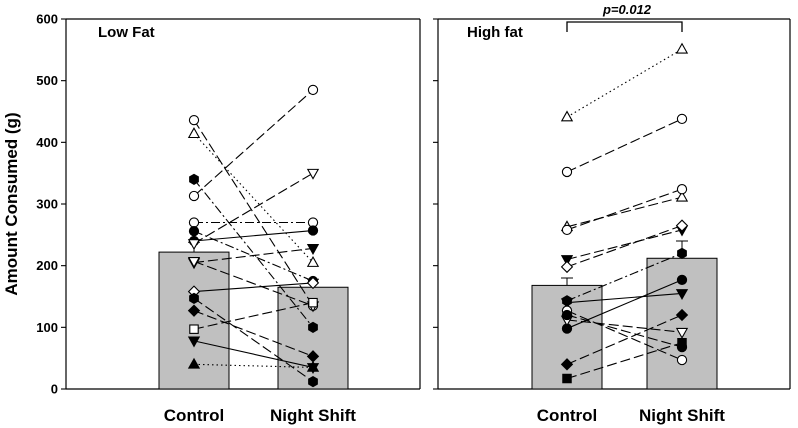 The width and height of the screenshot is (798, 428). What do you see at coordinates (47, 142) in the screenshot?
I see `y-tick-label: 400` at bounding box center [47, 142].